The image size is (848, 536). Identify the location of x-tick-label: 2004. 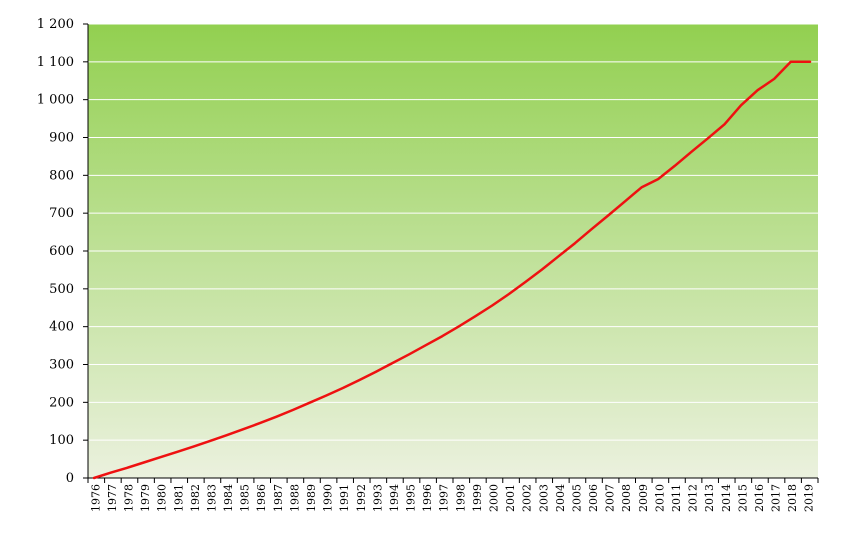
(560, 498).